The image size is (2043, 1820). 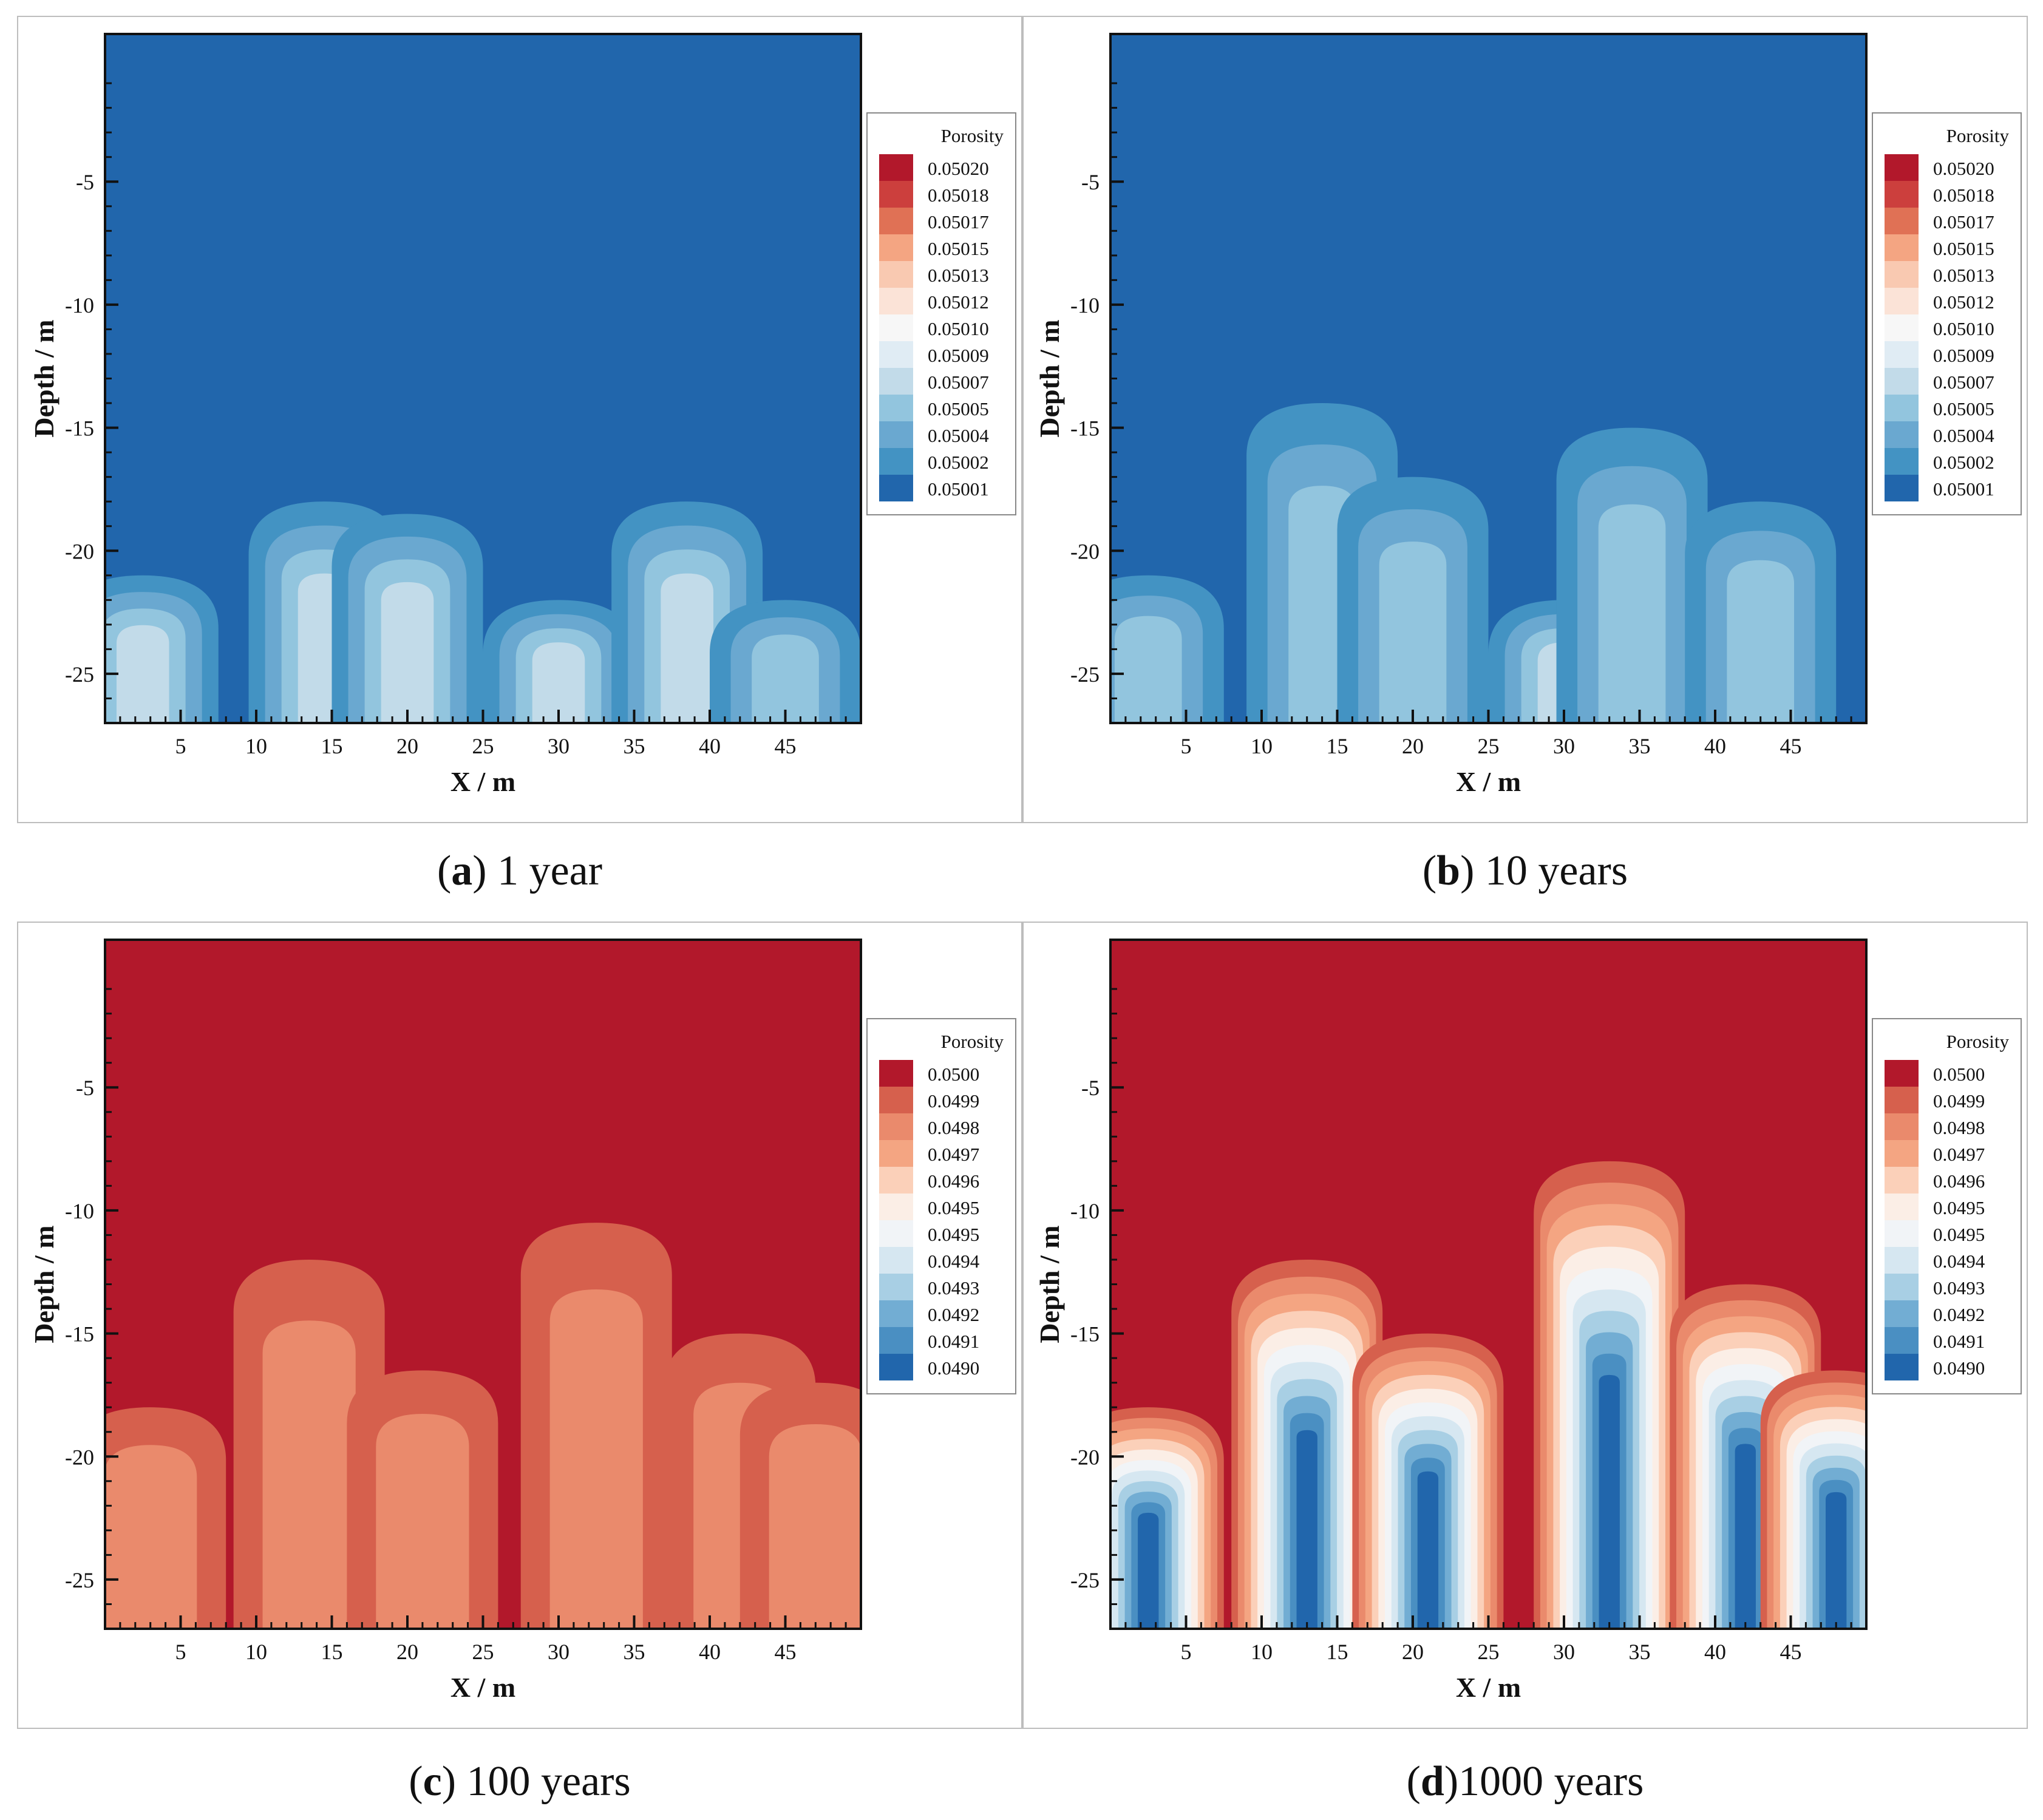 What do you see at coordinates (536, 1781) in the screenshot?
I see `caption-c-text: ) 100 years` at bounding box center [536, 1781].